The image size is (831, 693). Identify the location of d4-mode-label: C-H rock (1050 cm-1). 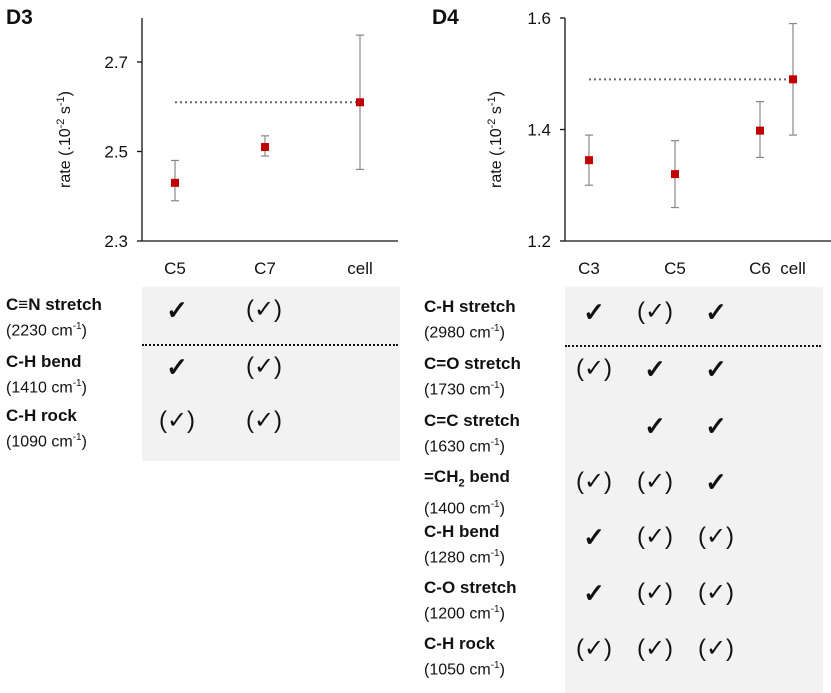
(464, 657).